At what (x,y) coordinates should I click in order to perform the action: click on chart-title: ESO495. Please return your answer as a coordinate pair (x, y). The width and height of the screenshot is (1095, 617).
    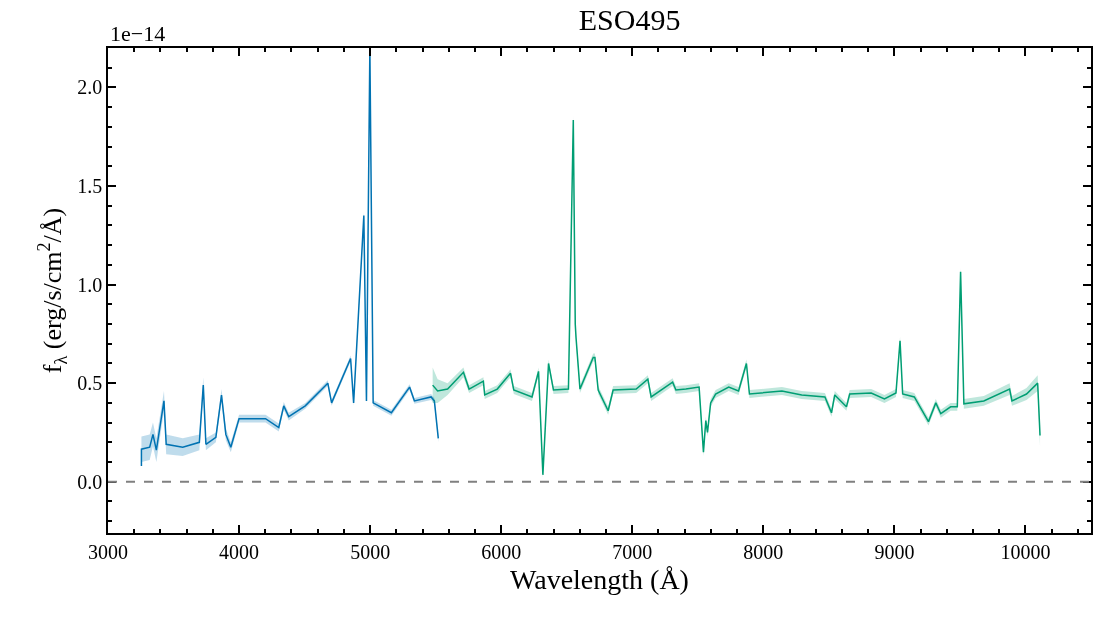
    Looking at the image, I should click on (629, 20).